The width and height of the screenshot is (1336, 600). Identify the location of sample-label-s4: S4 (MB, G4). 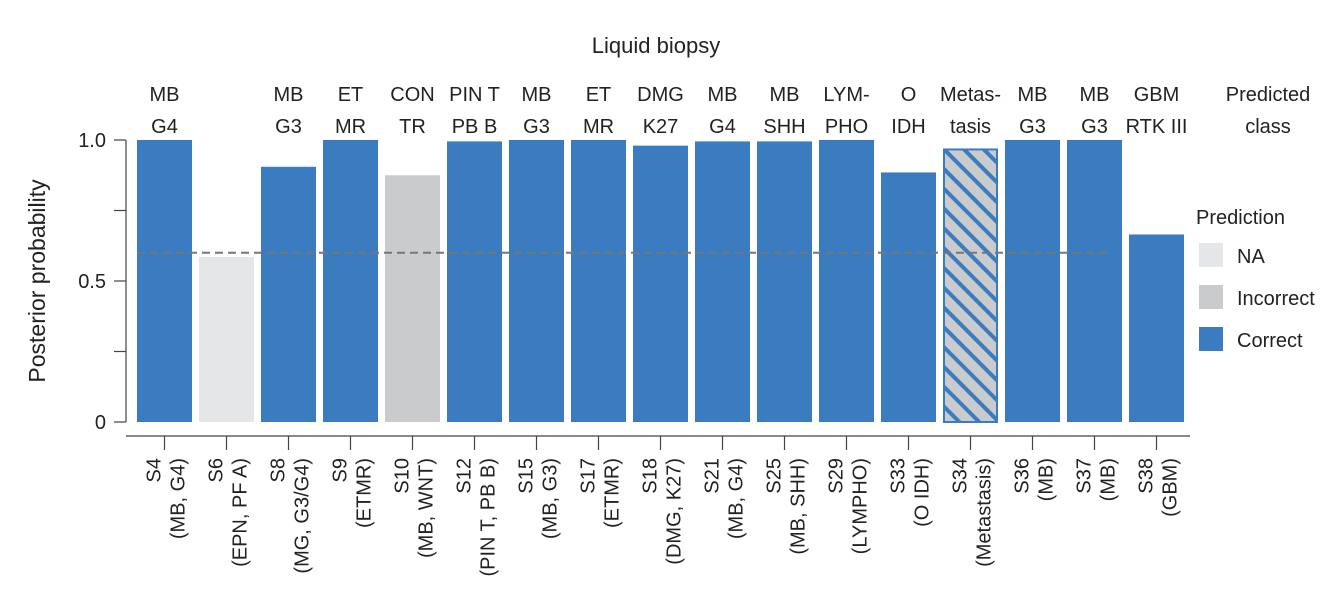
(167, 498).